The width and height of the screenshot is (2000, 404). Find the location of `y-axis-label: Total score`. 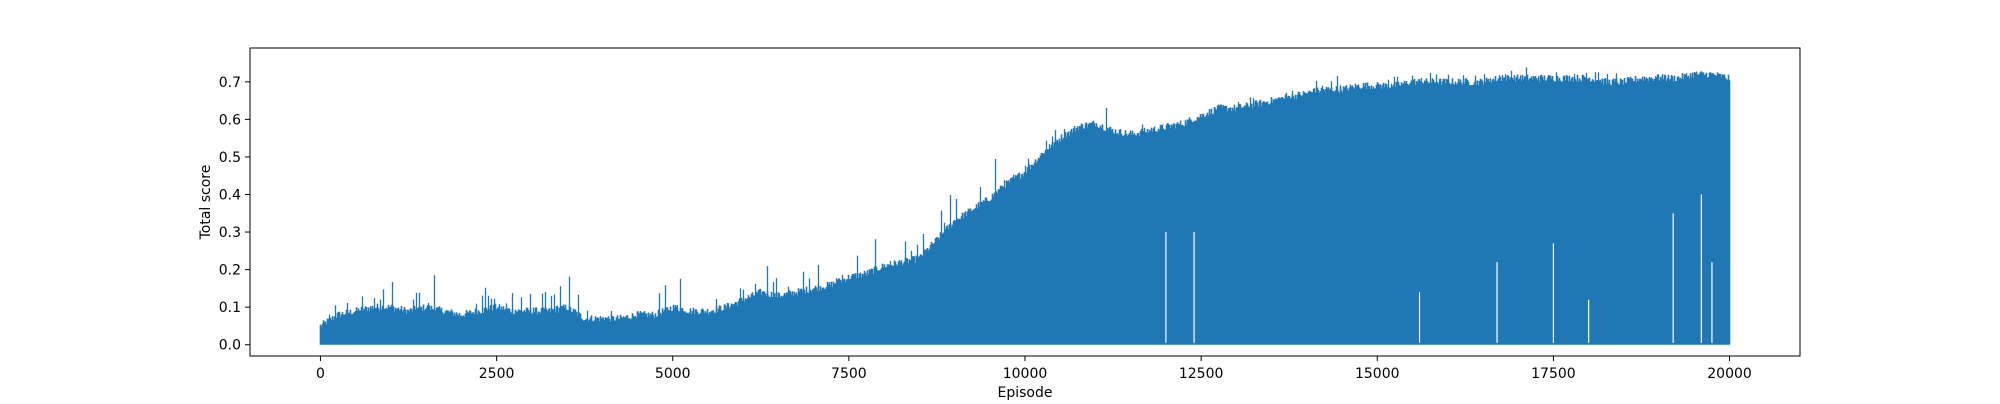

y-axis-label: Total score is located at coordinates (206, 203).